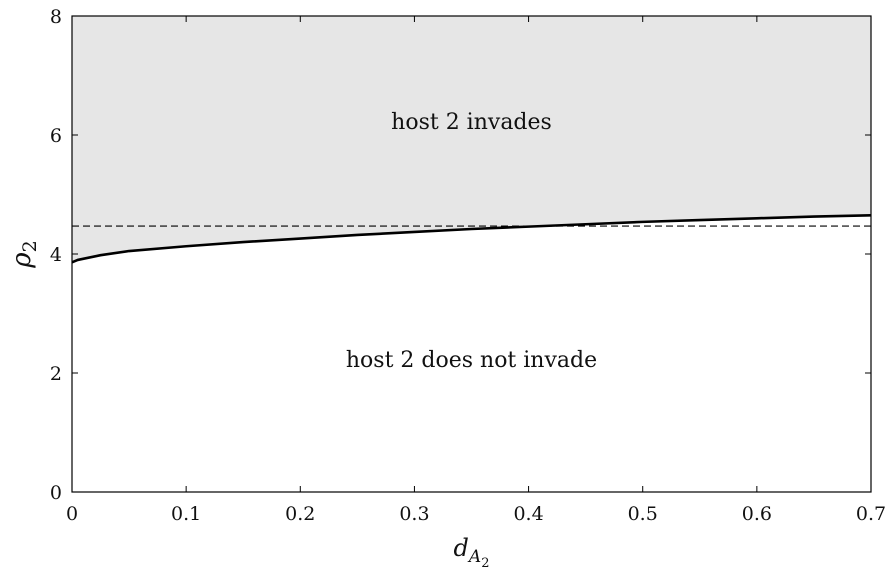 The height and width of the screenshot is (580, 889). I want to click on invasion-boundary-curve, so click(471, 239).